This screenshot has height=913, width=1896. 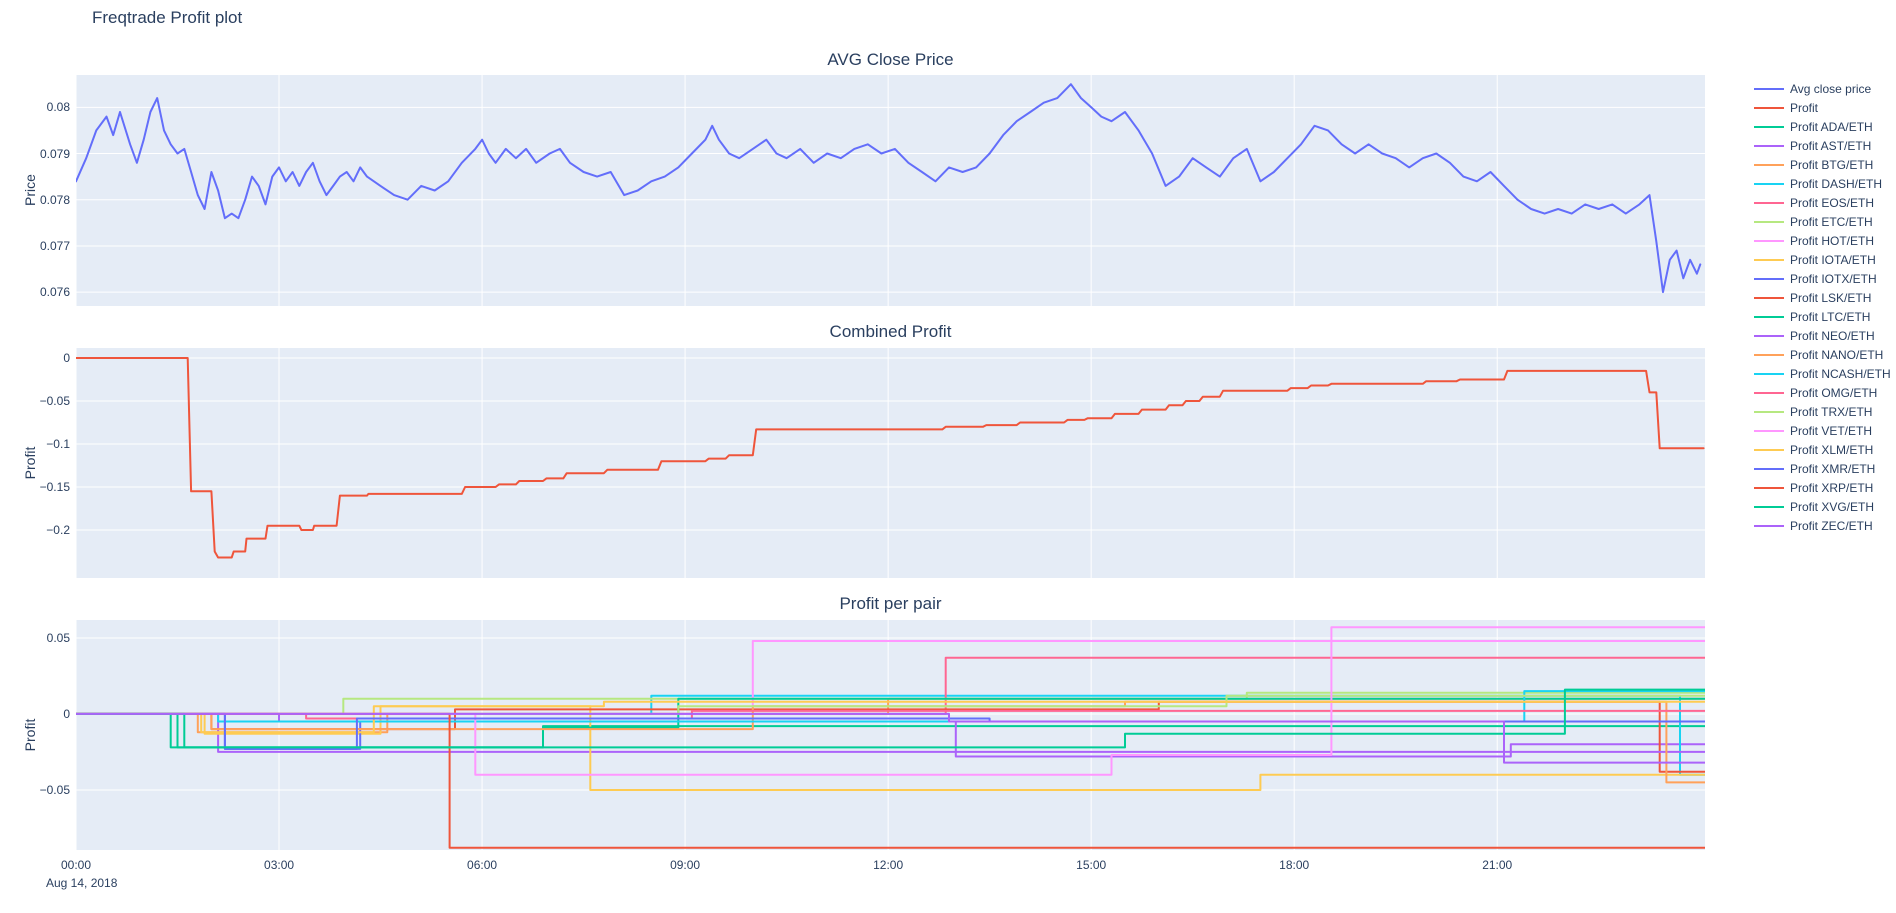 What do you see at coordinates (1837, 354) in the screenshot?
I see `legend-item-label: Profit NANO/ETH` at bounding box center [1837, 354].